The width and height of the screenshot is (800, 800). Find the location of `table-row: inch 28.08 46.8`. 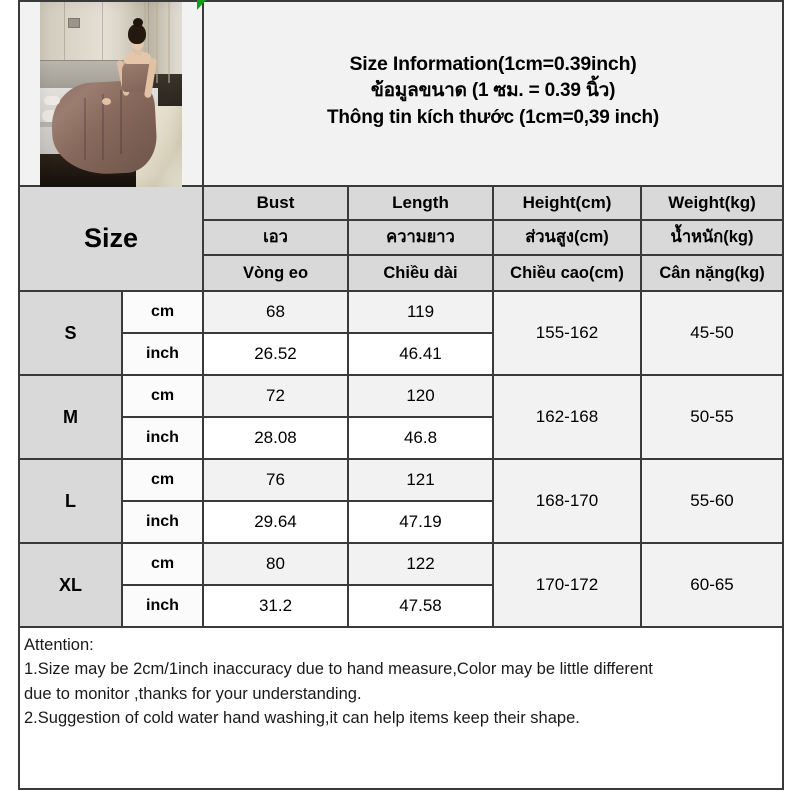

table-row: inch 28.08 46.8 is located at coordinates (401, 438).